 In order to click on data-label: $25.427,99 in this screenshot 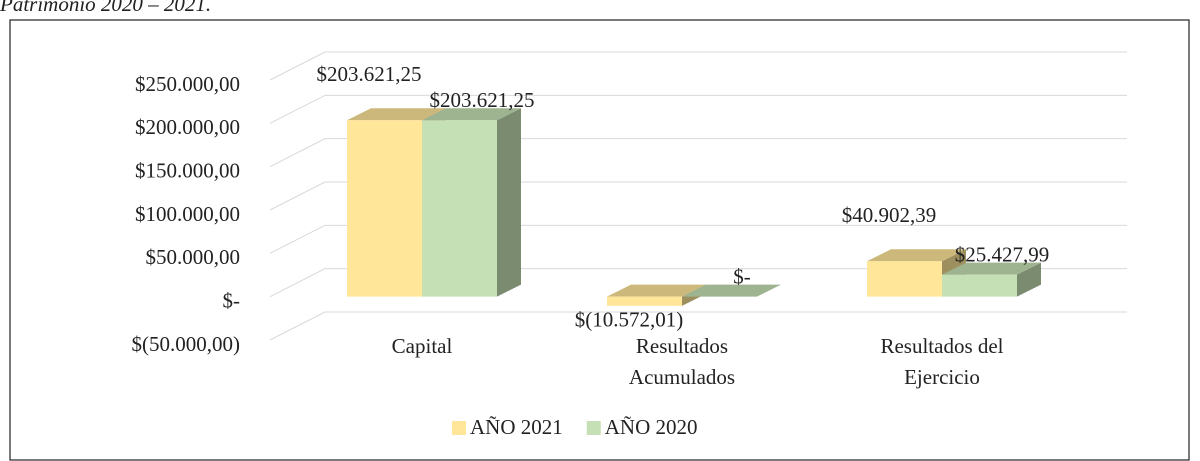, I will do `click(1002, 254)`.